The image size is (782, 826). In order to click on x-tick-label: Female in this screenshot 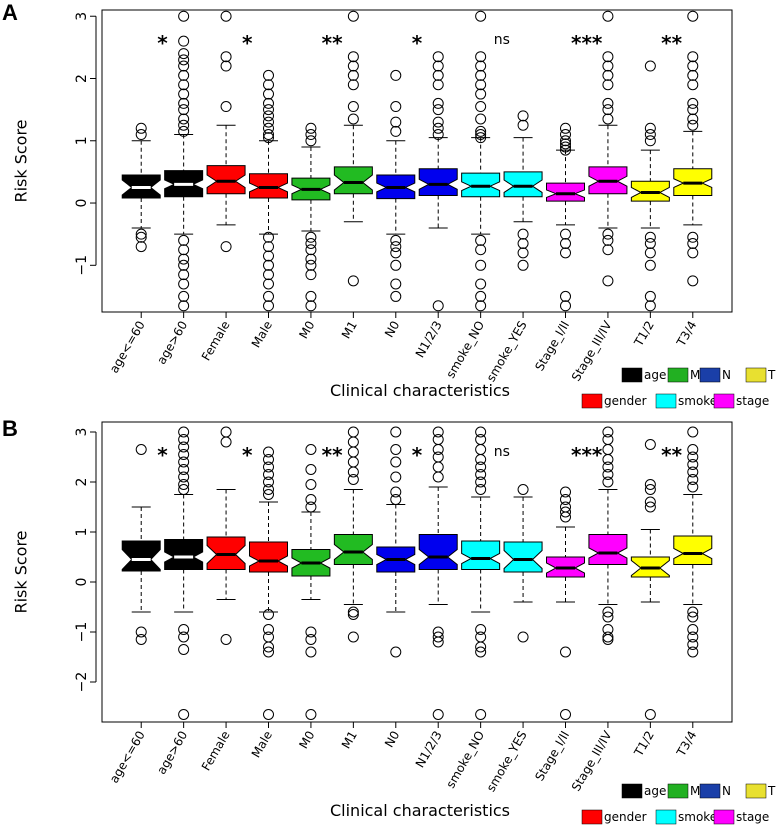, I will do `click(216, 751)`.